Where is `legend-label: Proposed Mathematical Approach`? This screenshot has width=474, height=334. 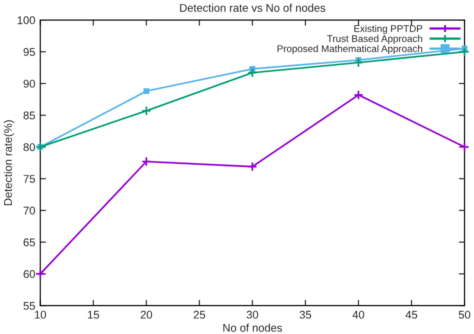
legend-label: Proposed Mathematical Approach is located at coordinates (350, 49).